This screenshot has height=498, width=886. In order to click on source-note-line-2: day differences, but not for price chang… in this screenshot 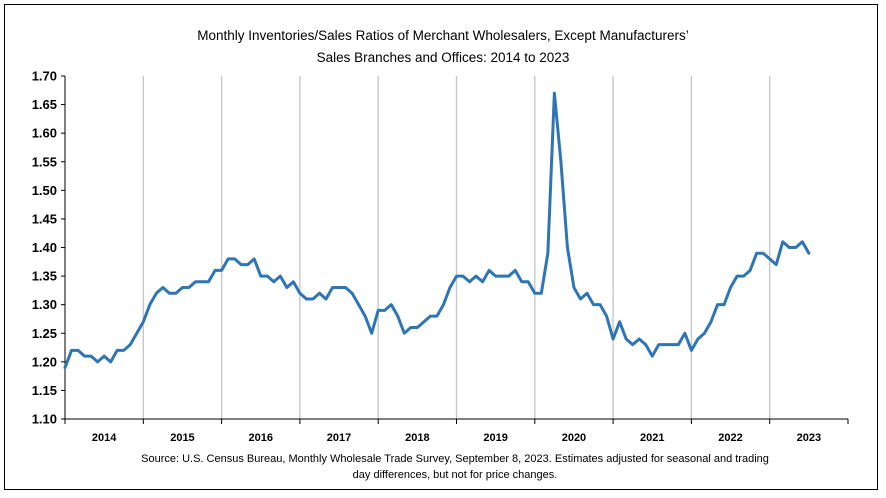, I will do `click(455, 475)`.